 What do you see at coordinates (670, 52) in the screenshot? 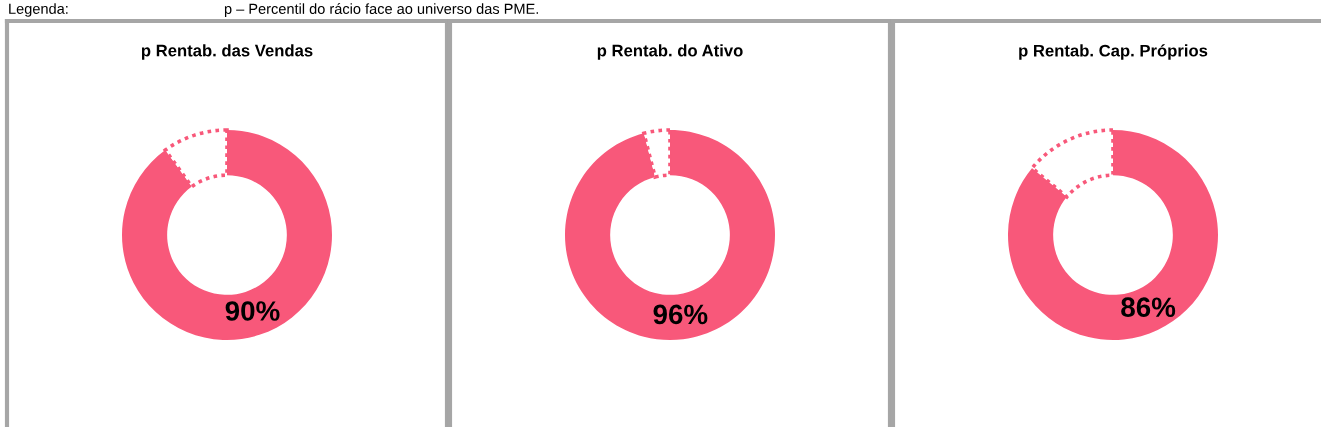
I see `chart-title: p Rentab. do Ativo` at bounding box center [670, 52].